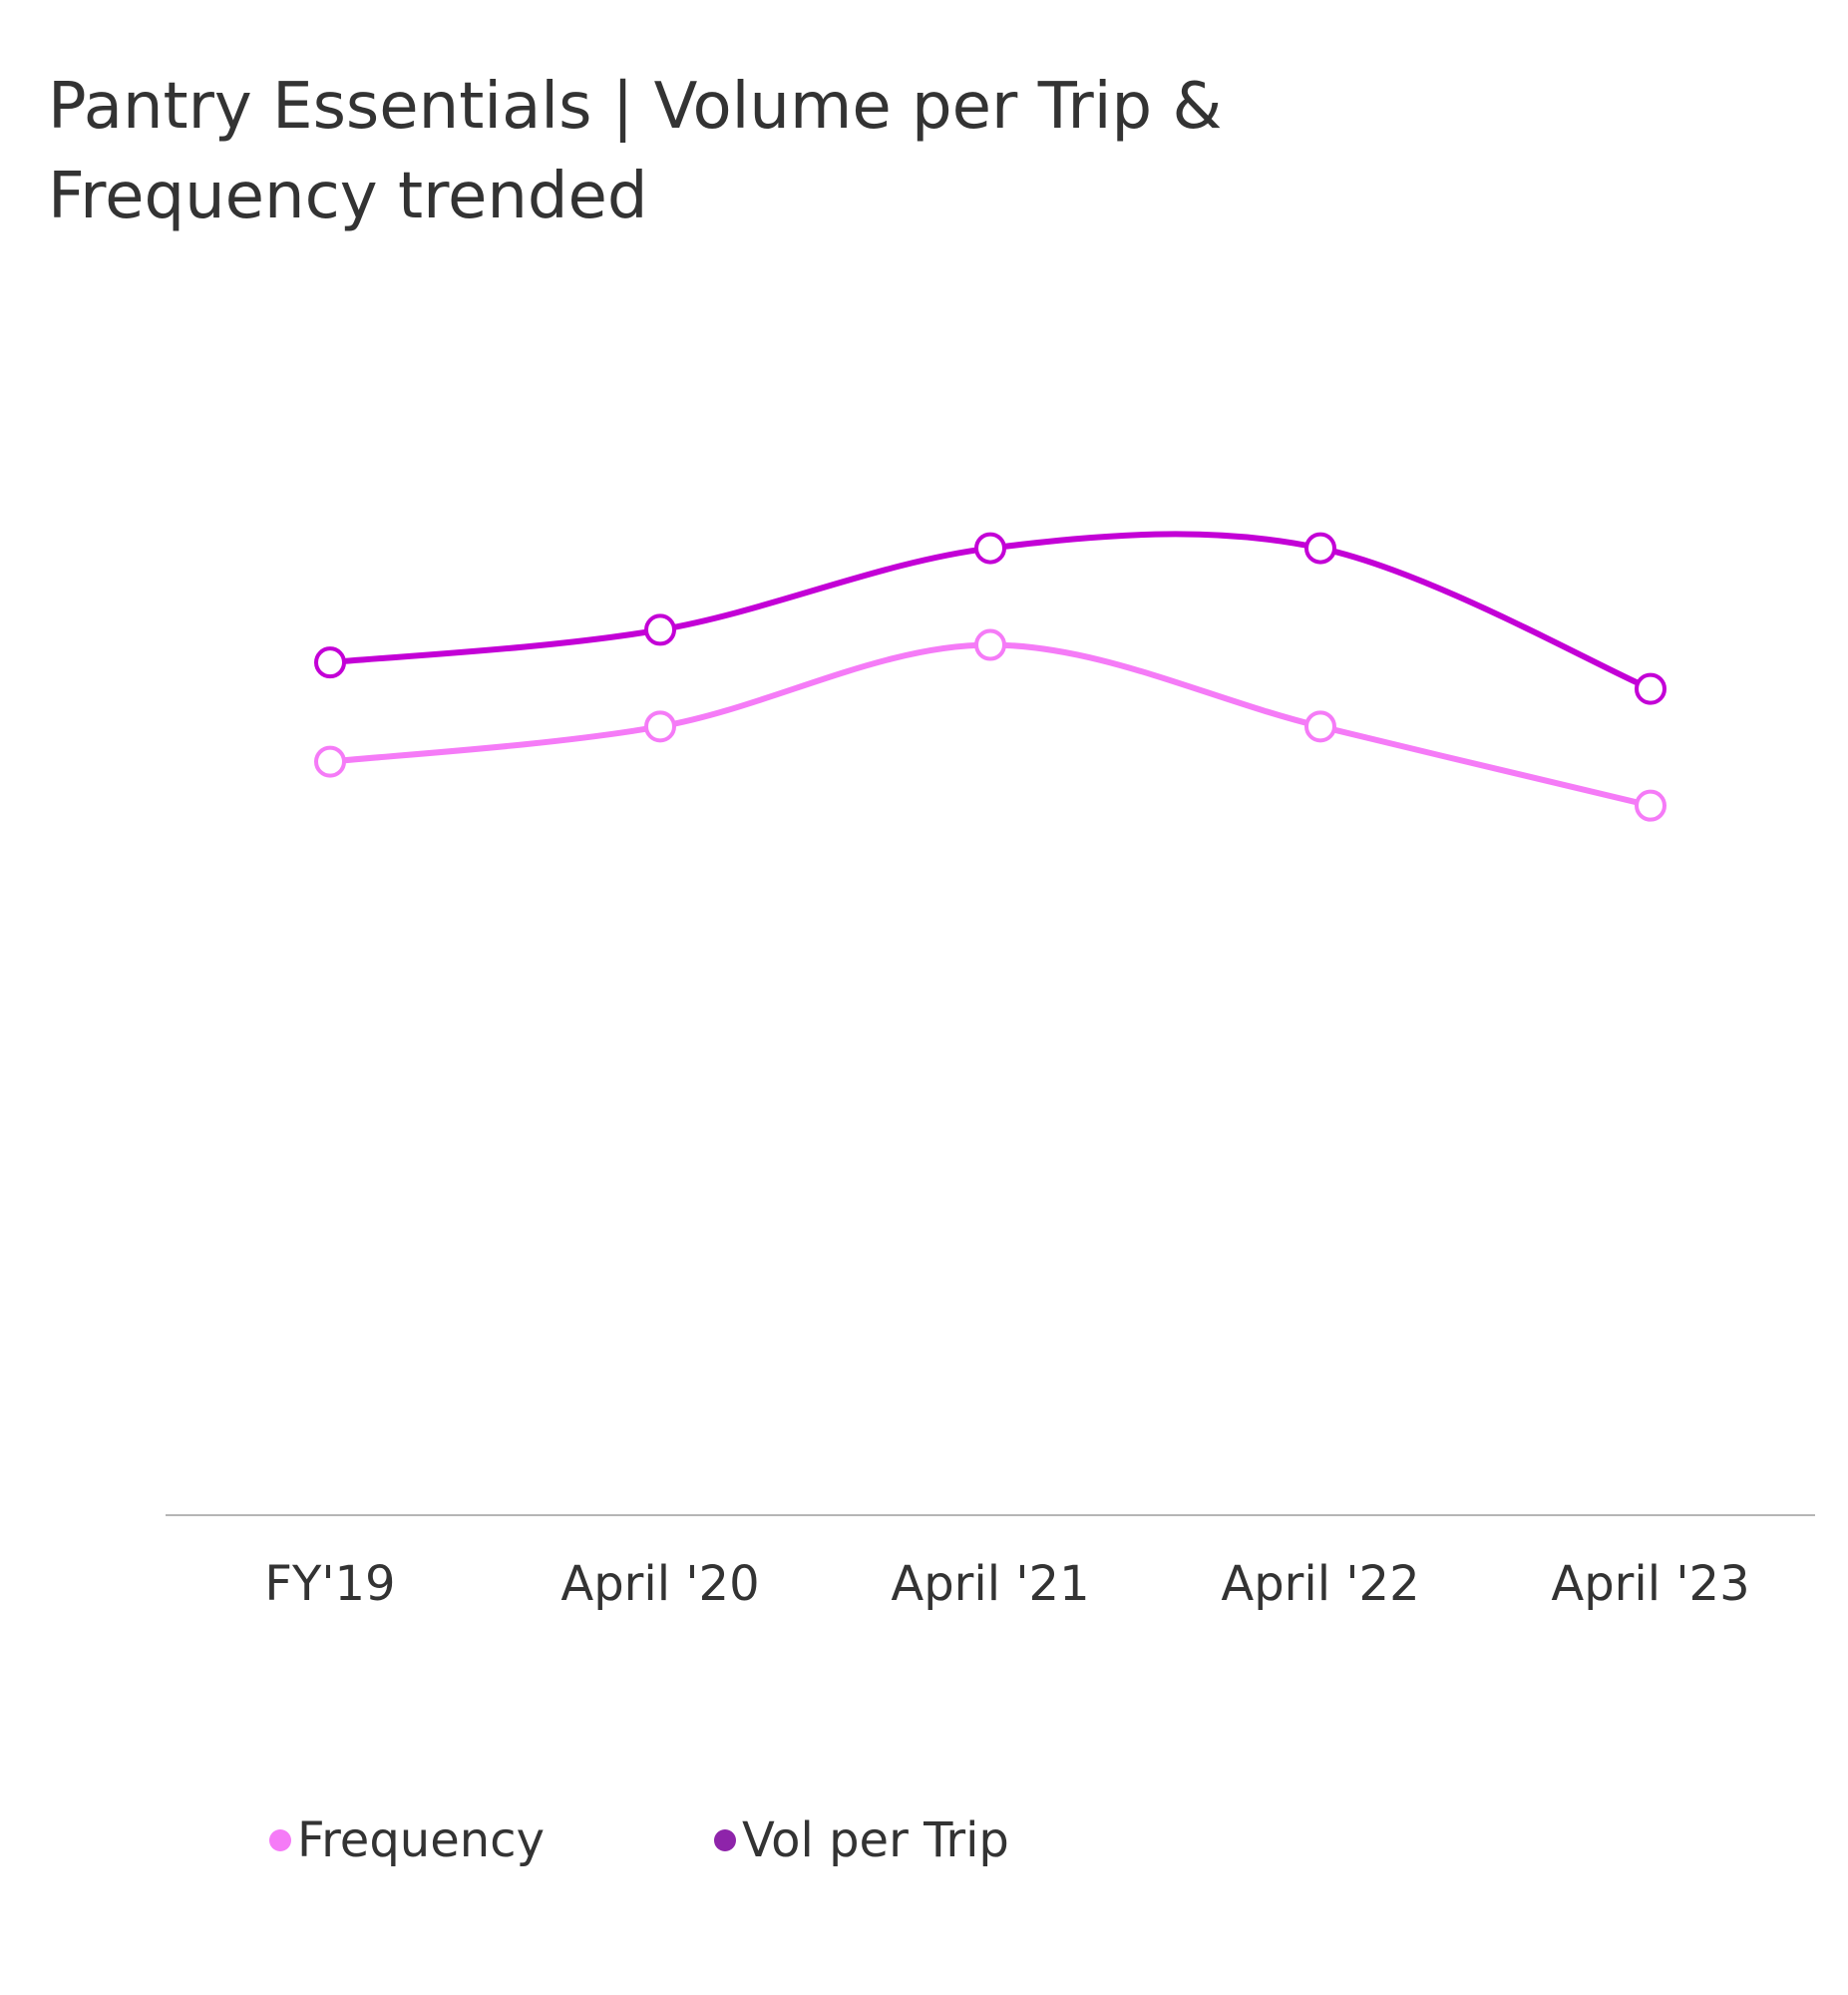 Image resolution: width=1848 pixels, height=1995 pixels. What do you see at coordinates (990, 725) in the screenshot?
I see `series-line-frequency` at bounding box center [990, 725].